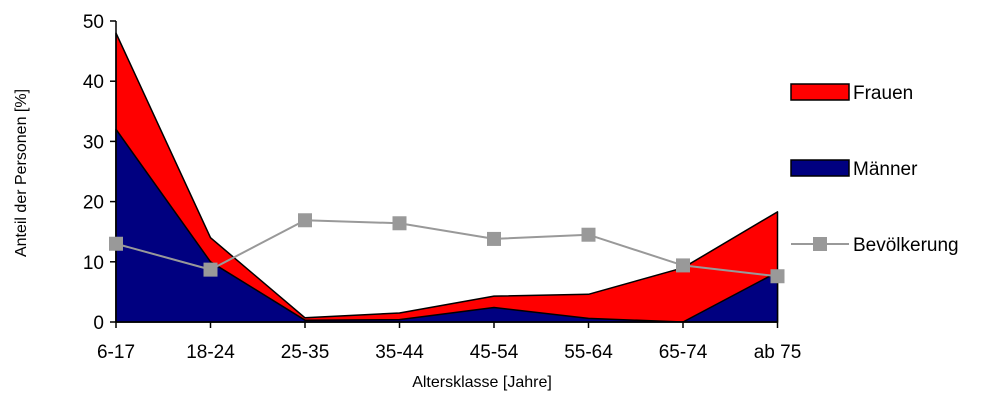  What do you see at coordinates (820, 92) in the screenshot?
I see `legend-swatch-frauen` at bounding box center [820, 92].